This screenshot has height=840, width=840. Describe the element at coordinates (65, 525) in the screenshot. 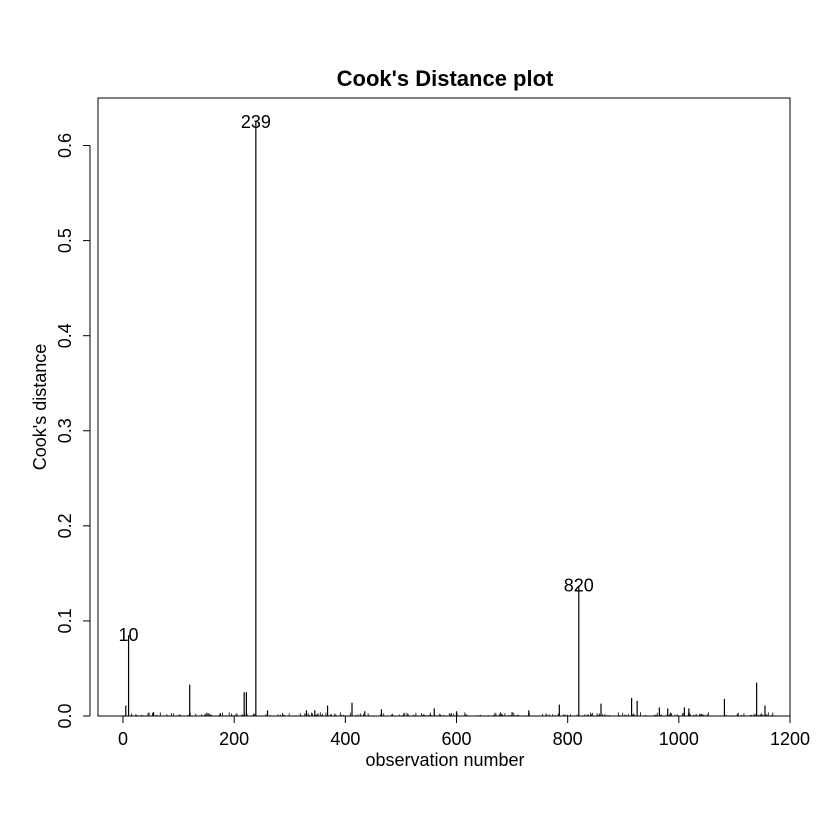

I see `y-tick-label: 0.2` at that location.